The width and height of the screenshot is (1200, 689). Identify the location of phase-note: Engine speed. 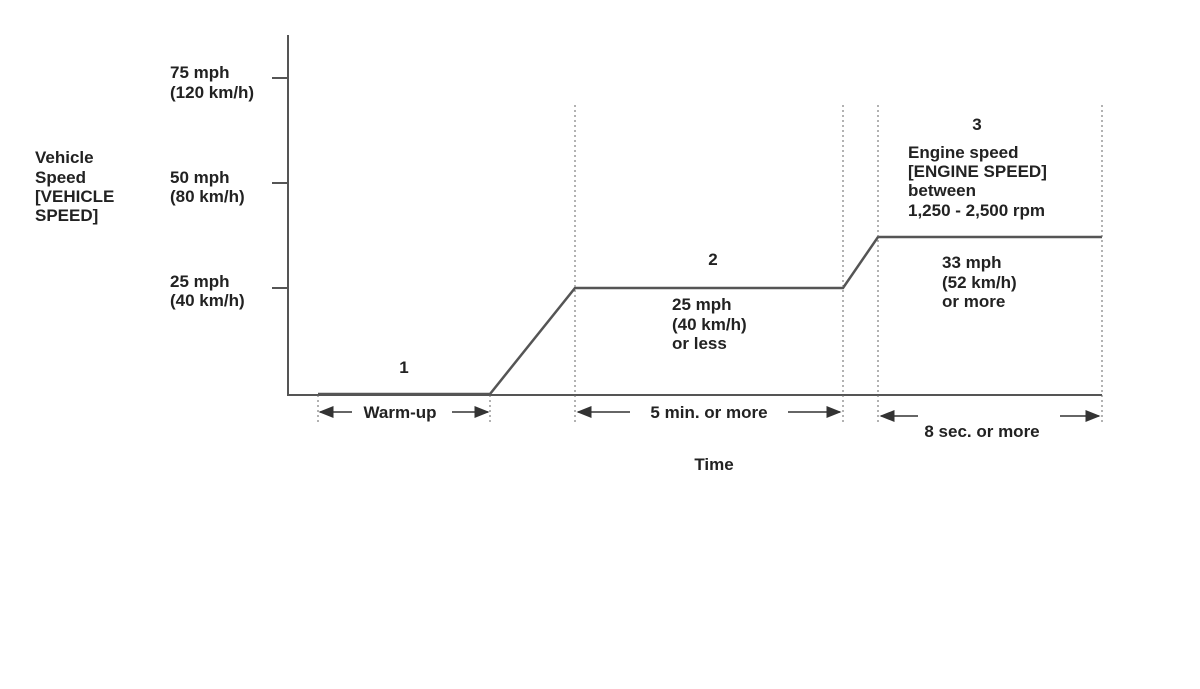
(963, 152).